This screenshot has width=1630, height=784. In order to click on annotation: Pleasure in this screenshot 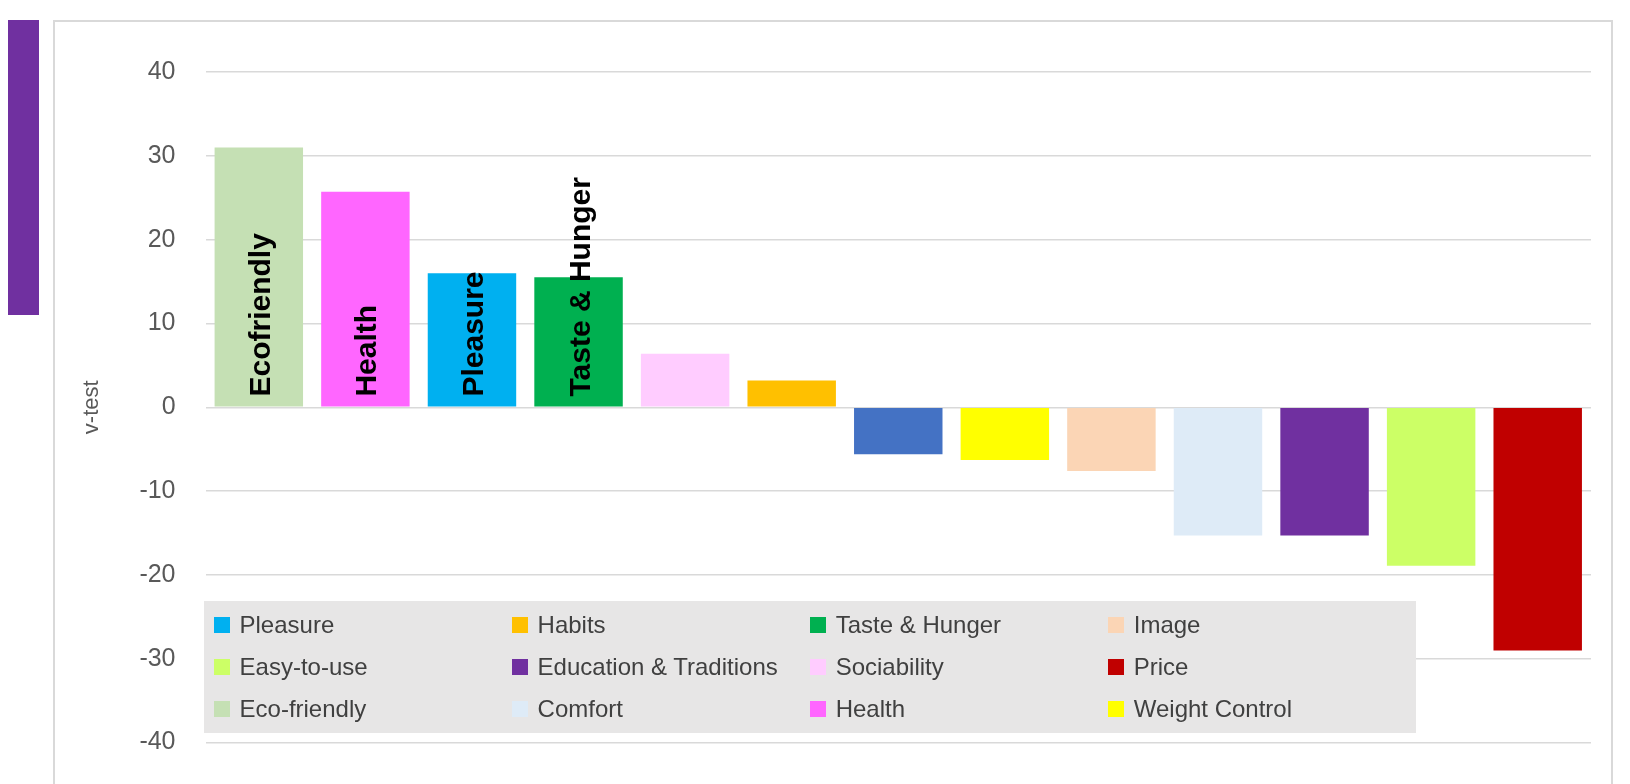, I will do `click(472, 334)`.